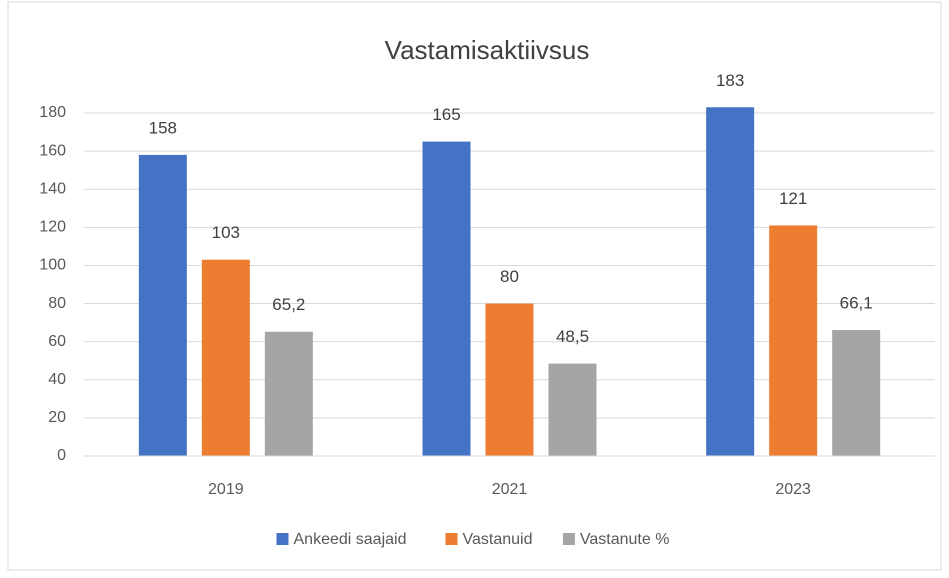 This screenshot has height=578, width=949. I want to click on y-tick-label: 180, so click(52, 112).